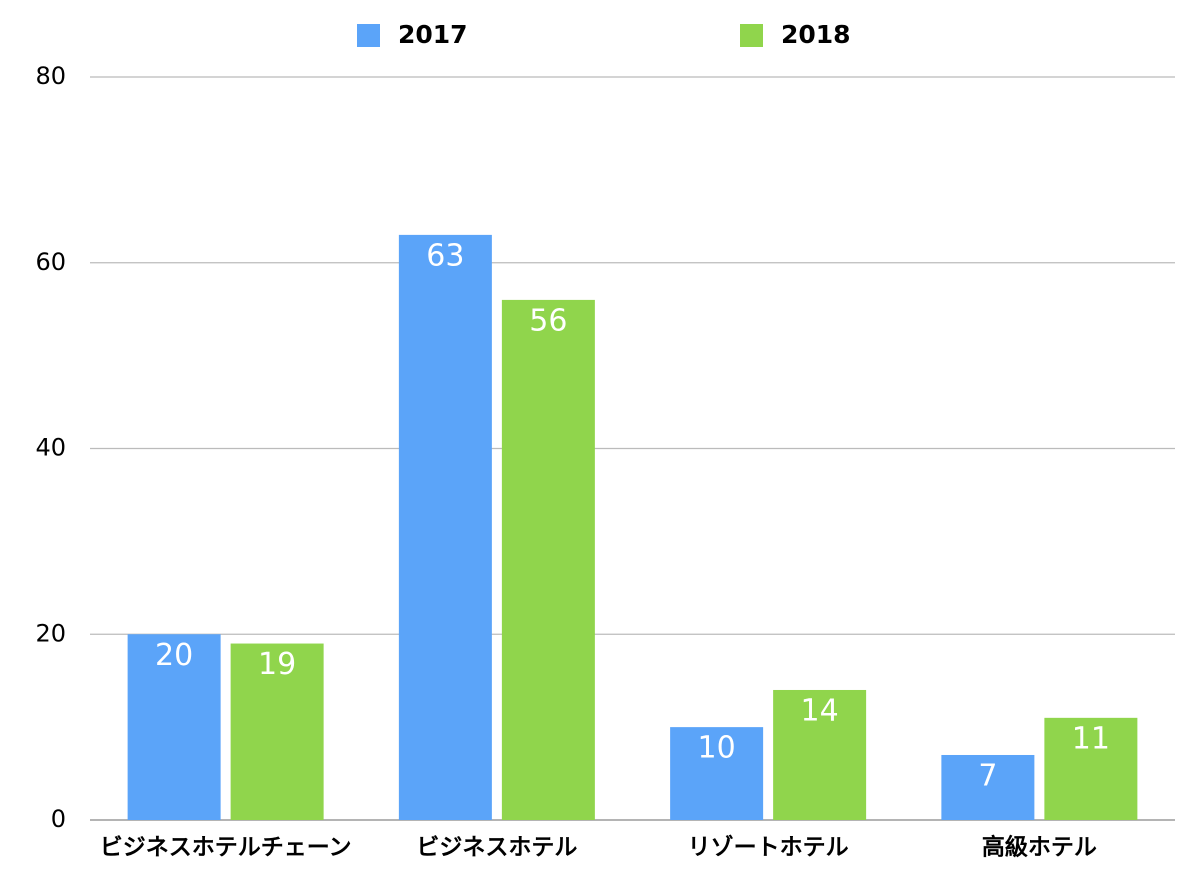 The width and height of the screenshot is (1200, 880). Describe the element at coordinates (50, 76) in the screenshot. I see `y-tick-label: 80` at that location.